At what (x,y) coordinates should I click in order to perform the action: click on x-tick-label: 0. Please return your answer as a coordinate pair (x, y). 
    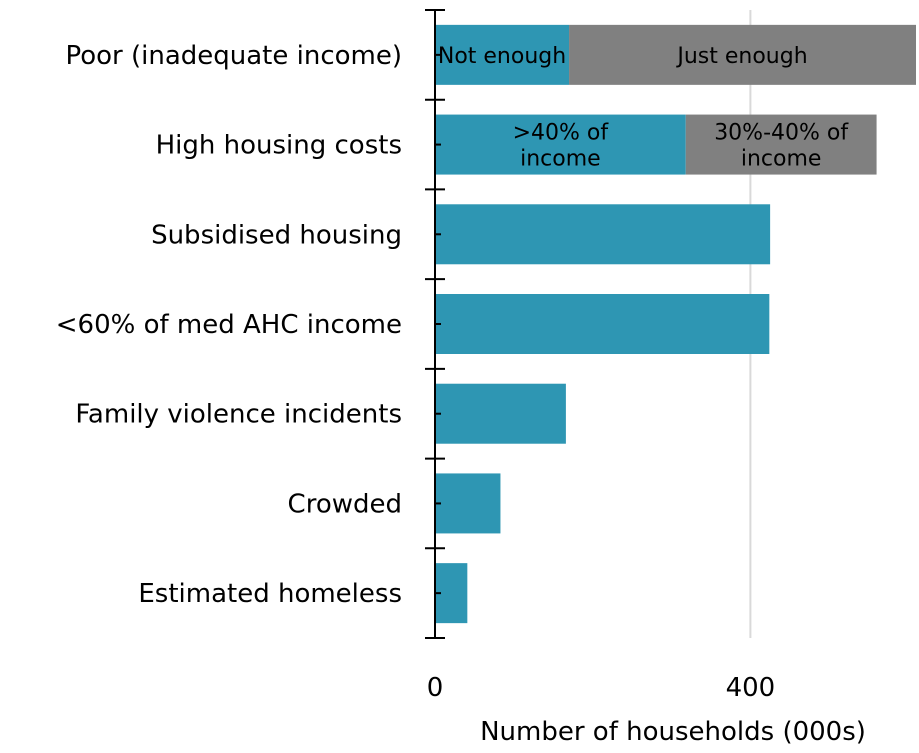
    Looking at the image, I should click on (435, 688).